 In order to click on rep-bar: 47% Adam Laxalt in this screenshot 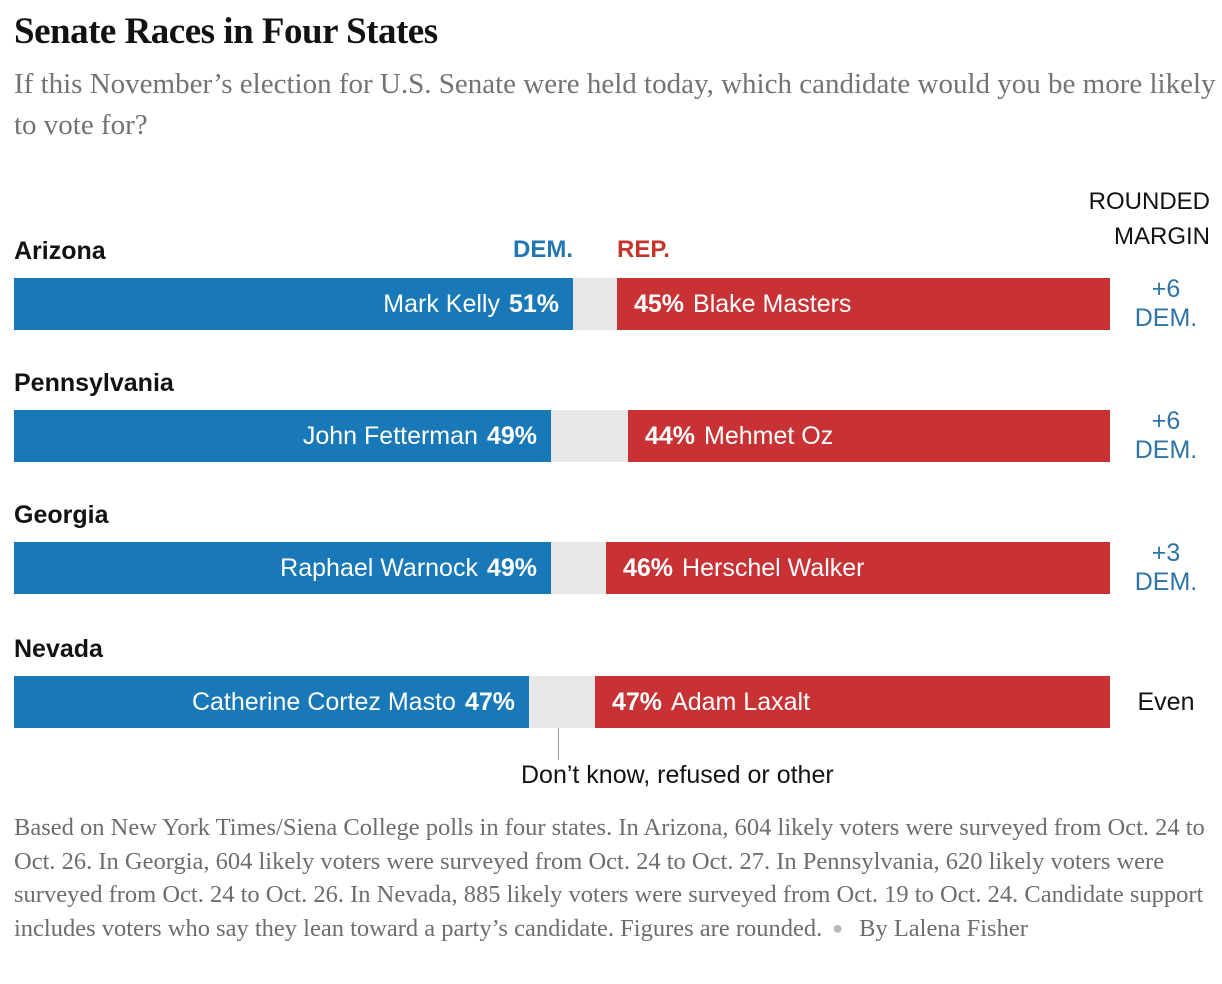, I will do `click(852, 702)`.